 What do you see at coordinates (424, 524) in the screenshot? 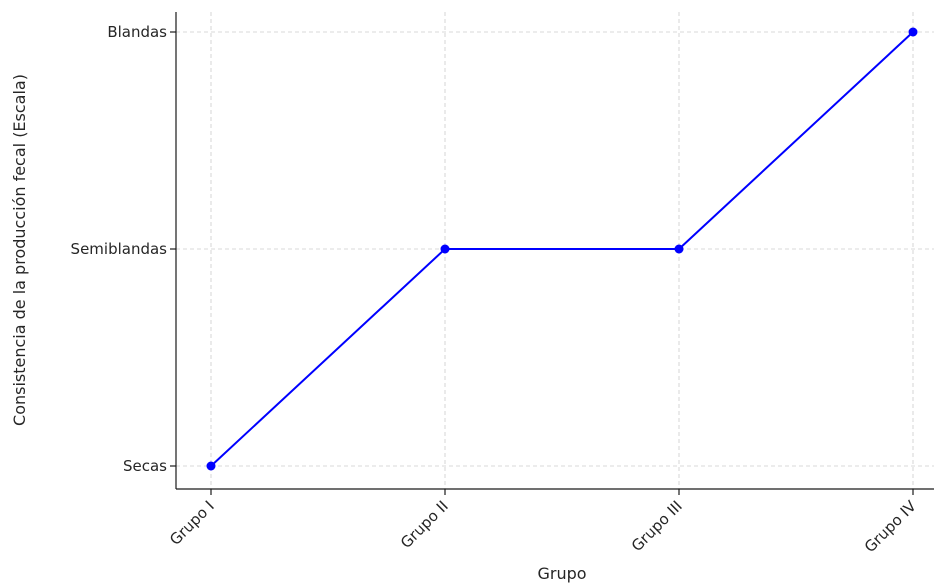
I see `x-tick-label: Grupo II` at bounding box center [424, 524].